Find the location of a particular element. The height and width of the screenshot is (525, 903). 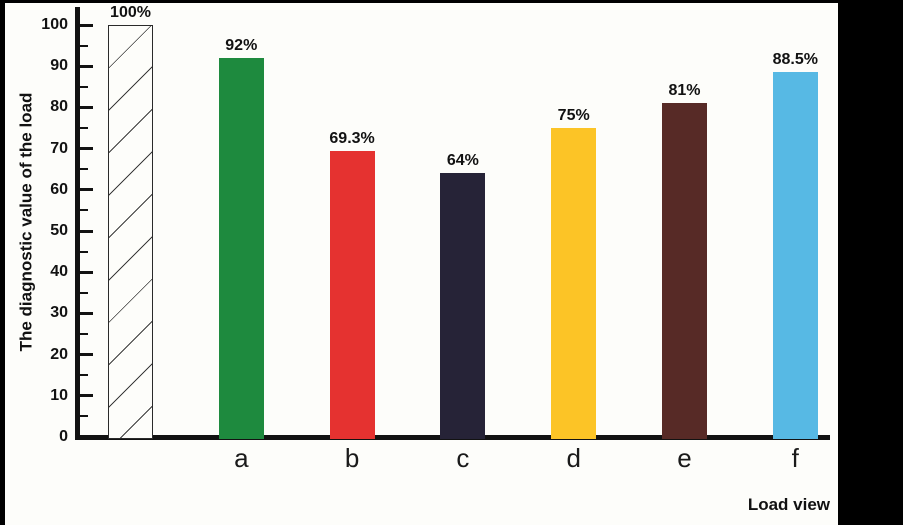

bar-b is located at coordinates (352, 295).